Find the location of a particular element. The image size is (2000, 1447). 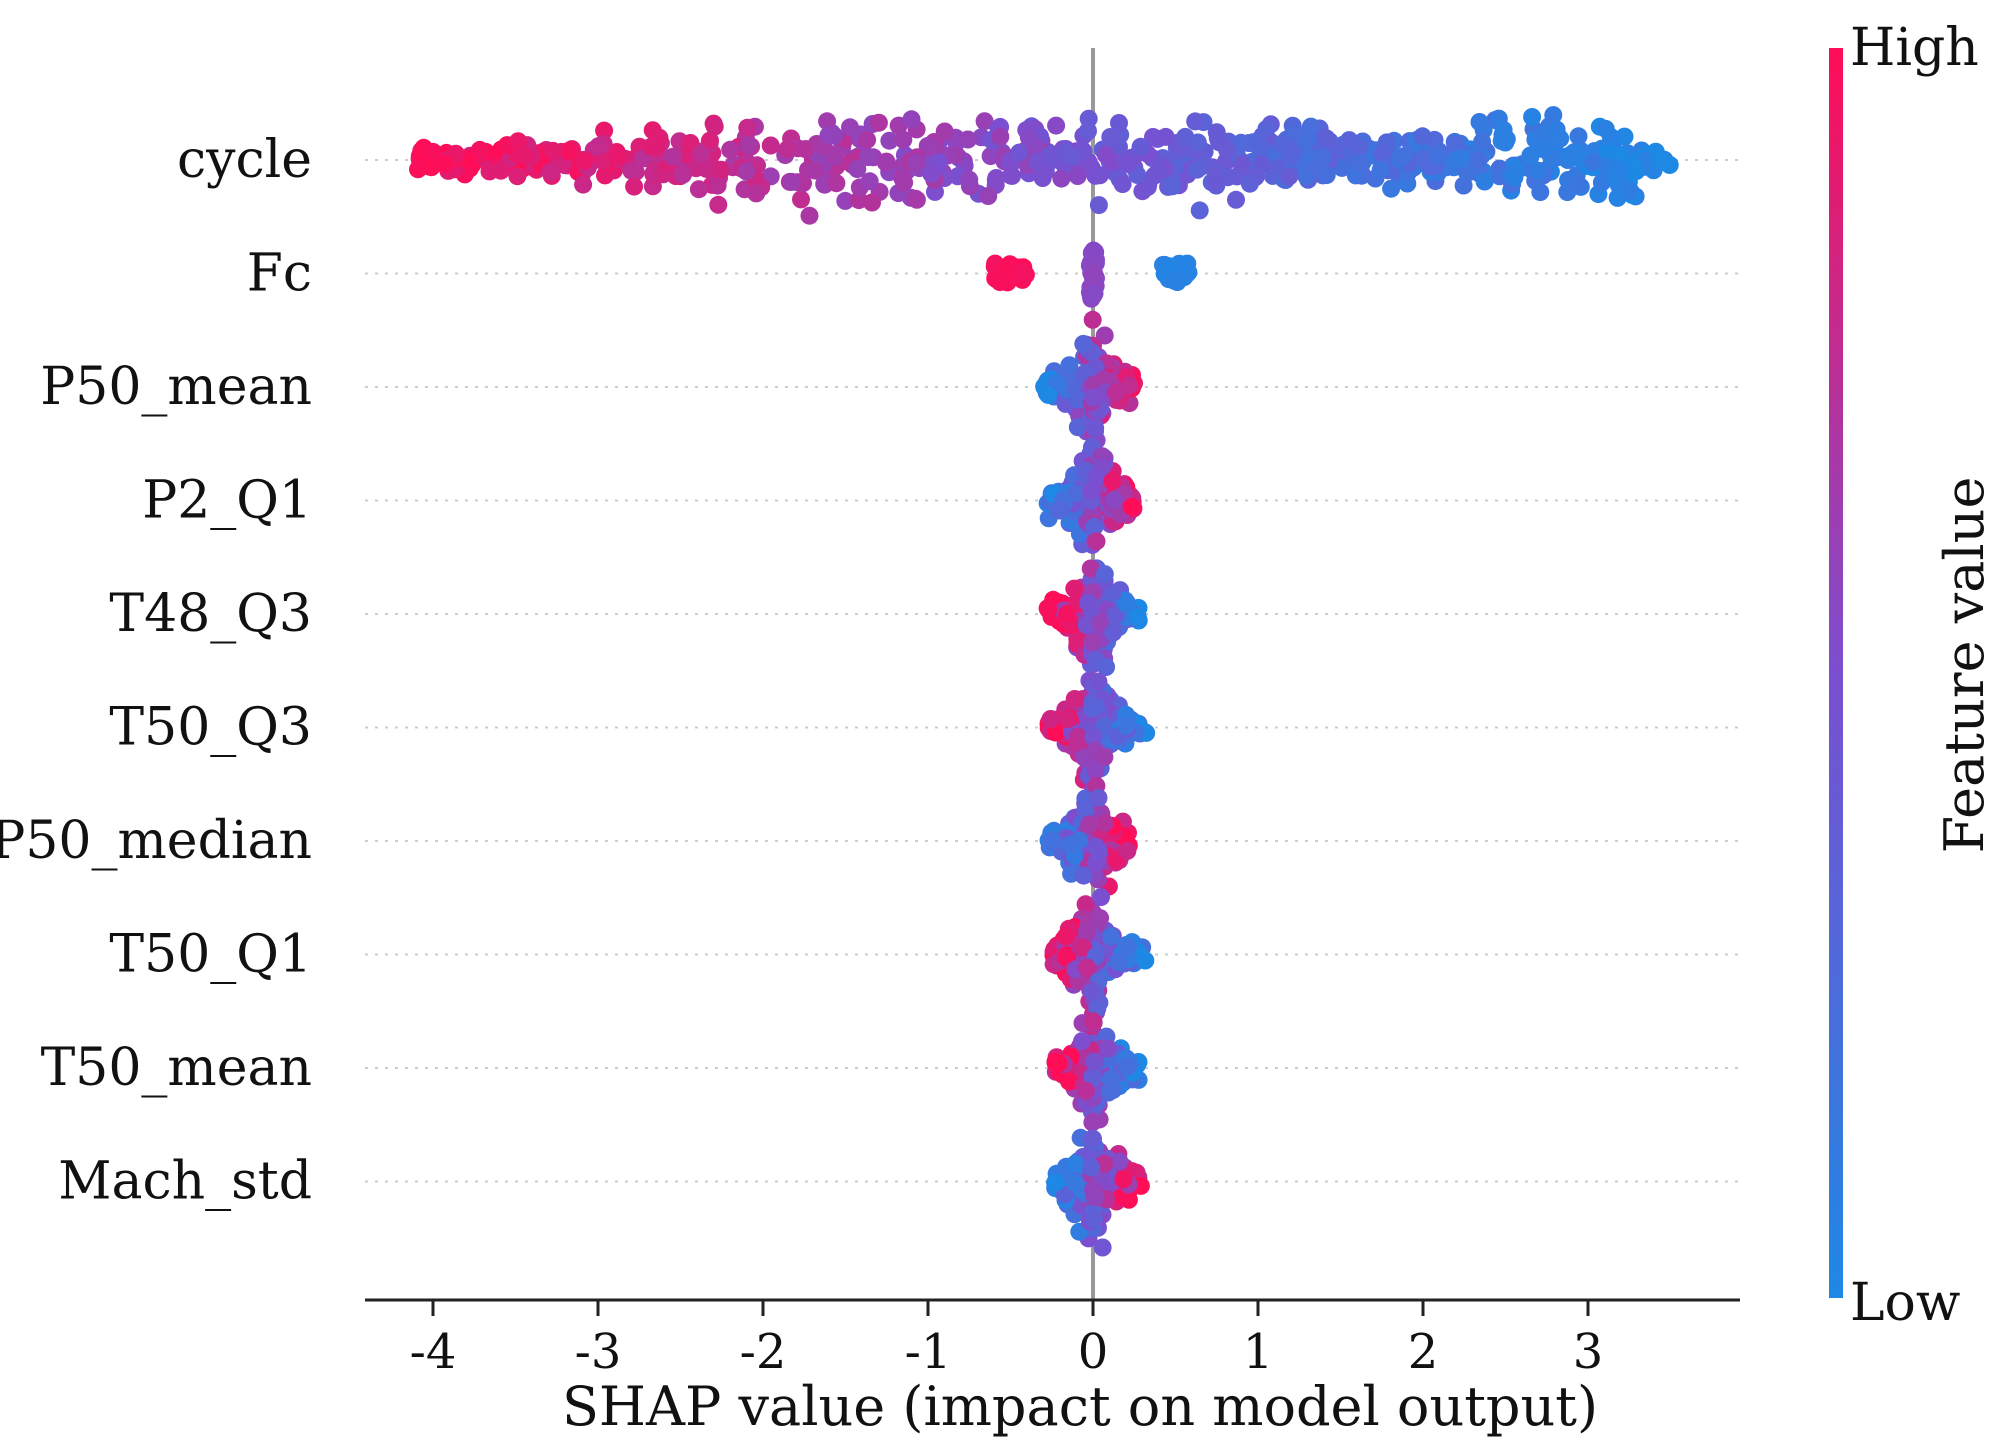

feature-label-Fc: Fc is located at coordinates (279, 274).